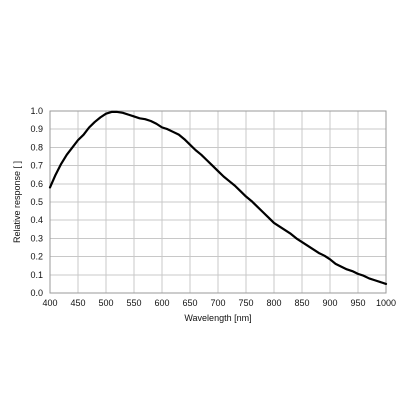 This screenshot has width=416, height=416. Describe the element at coordinates (329, 303) in the screenshot. I see `x-tick-label: 900` at that location.